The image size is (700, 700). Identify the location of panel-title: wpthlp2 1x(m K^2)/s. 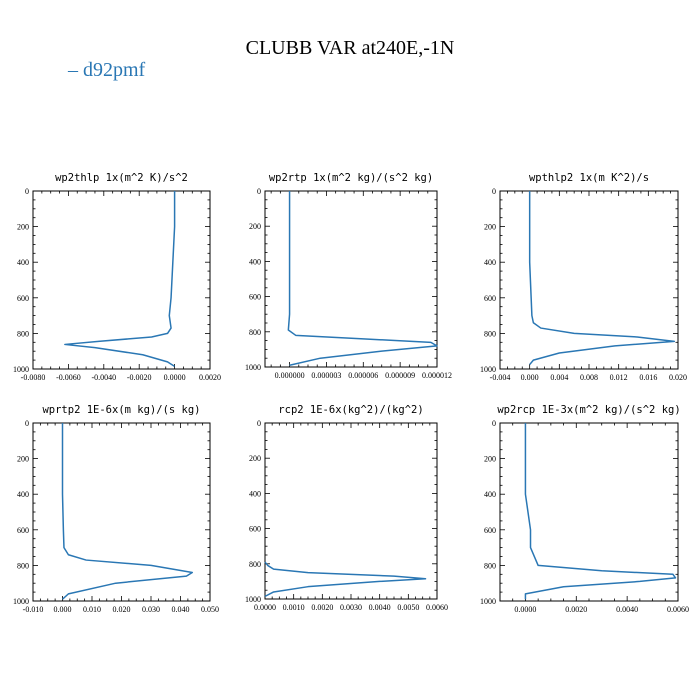
(589, 178).